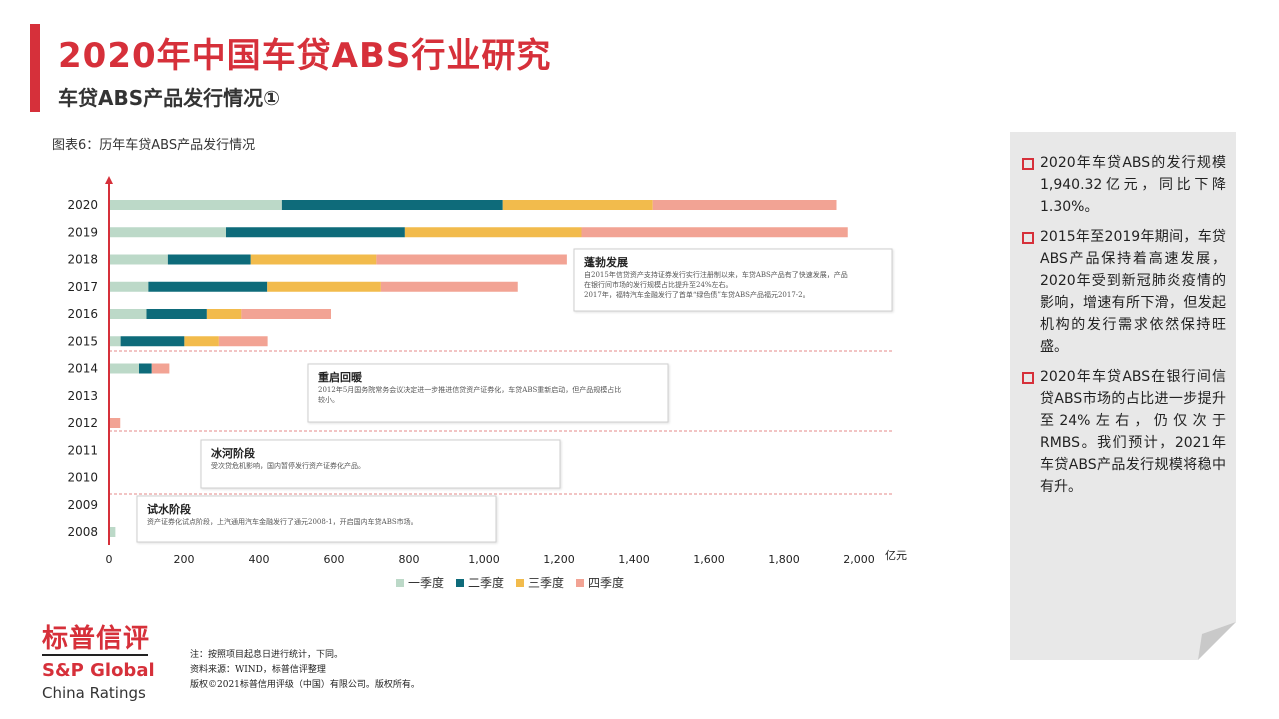 This screenshot has width=1279, height=719. I want to click on legend-swatch-q1, so click(400, 582).